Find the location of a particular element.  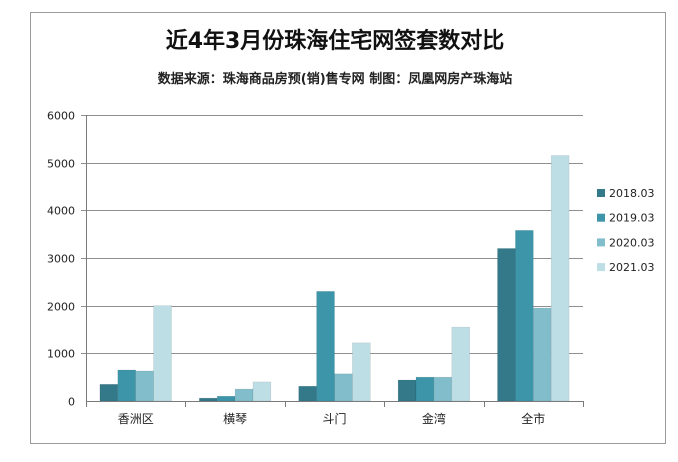

legend-item: 2018.03 is located at coordinates (626, 193).